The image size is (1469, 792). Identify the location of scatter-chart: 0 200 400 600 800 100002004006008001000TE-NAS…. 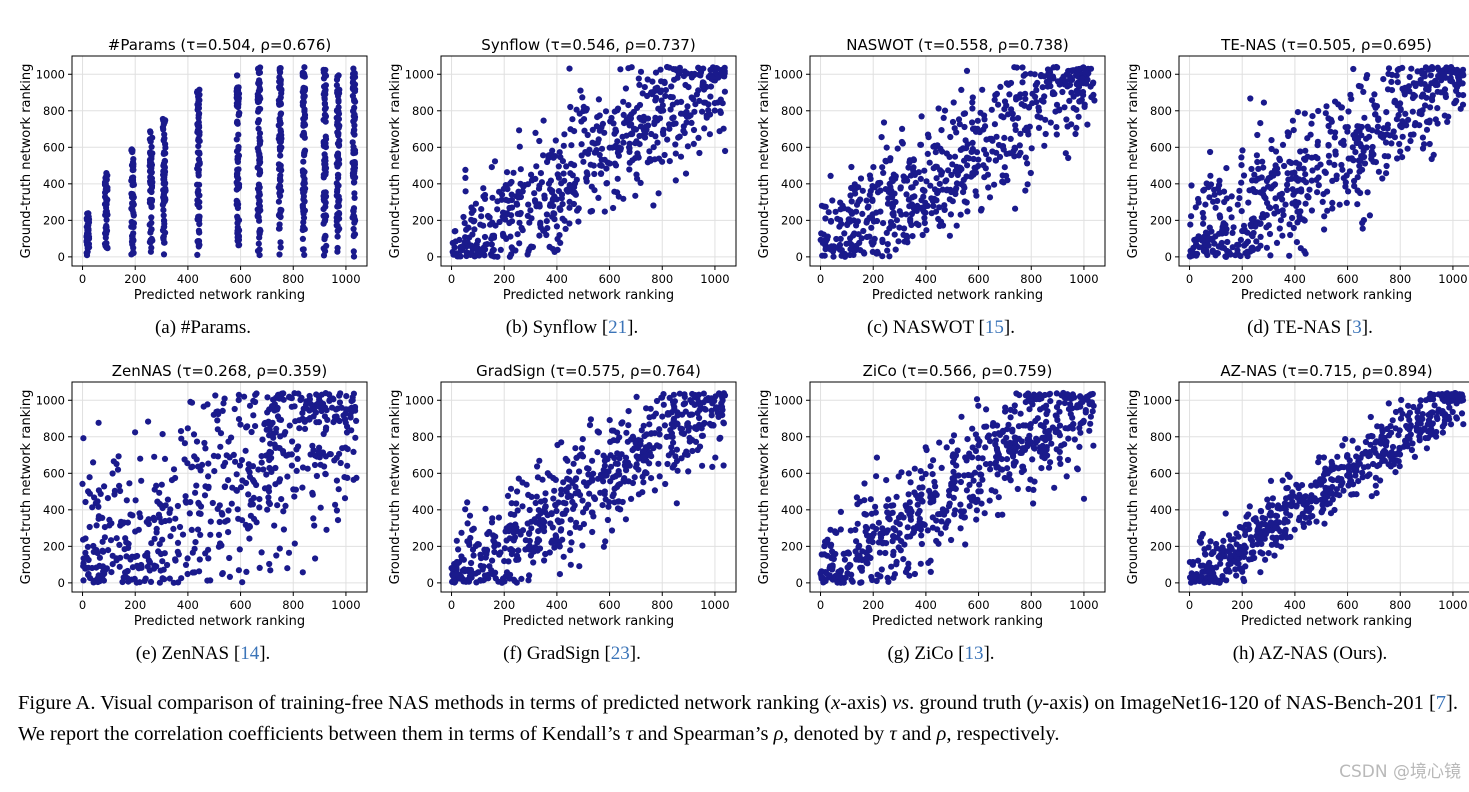
(1297, 169).